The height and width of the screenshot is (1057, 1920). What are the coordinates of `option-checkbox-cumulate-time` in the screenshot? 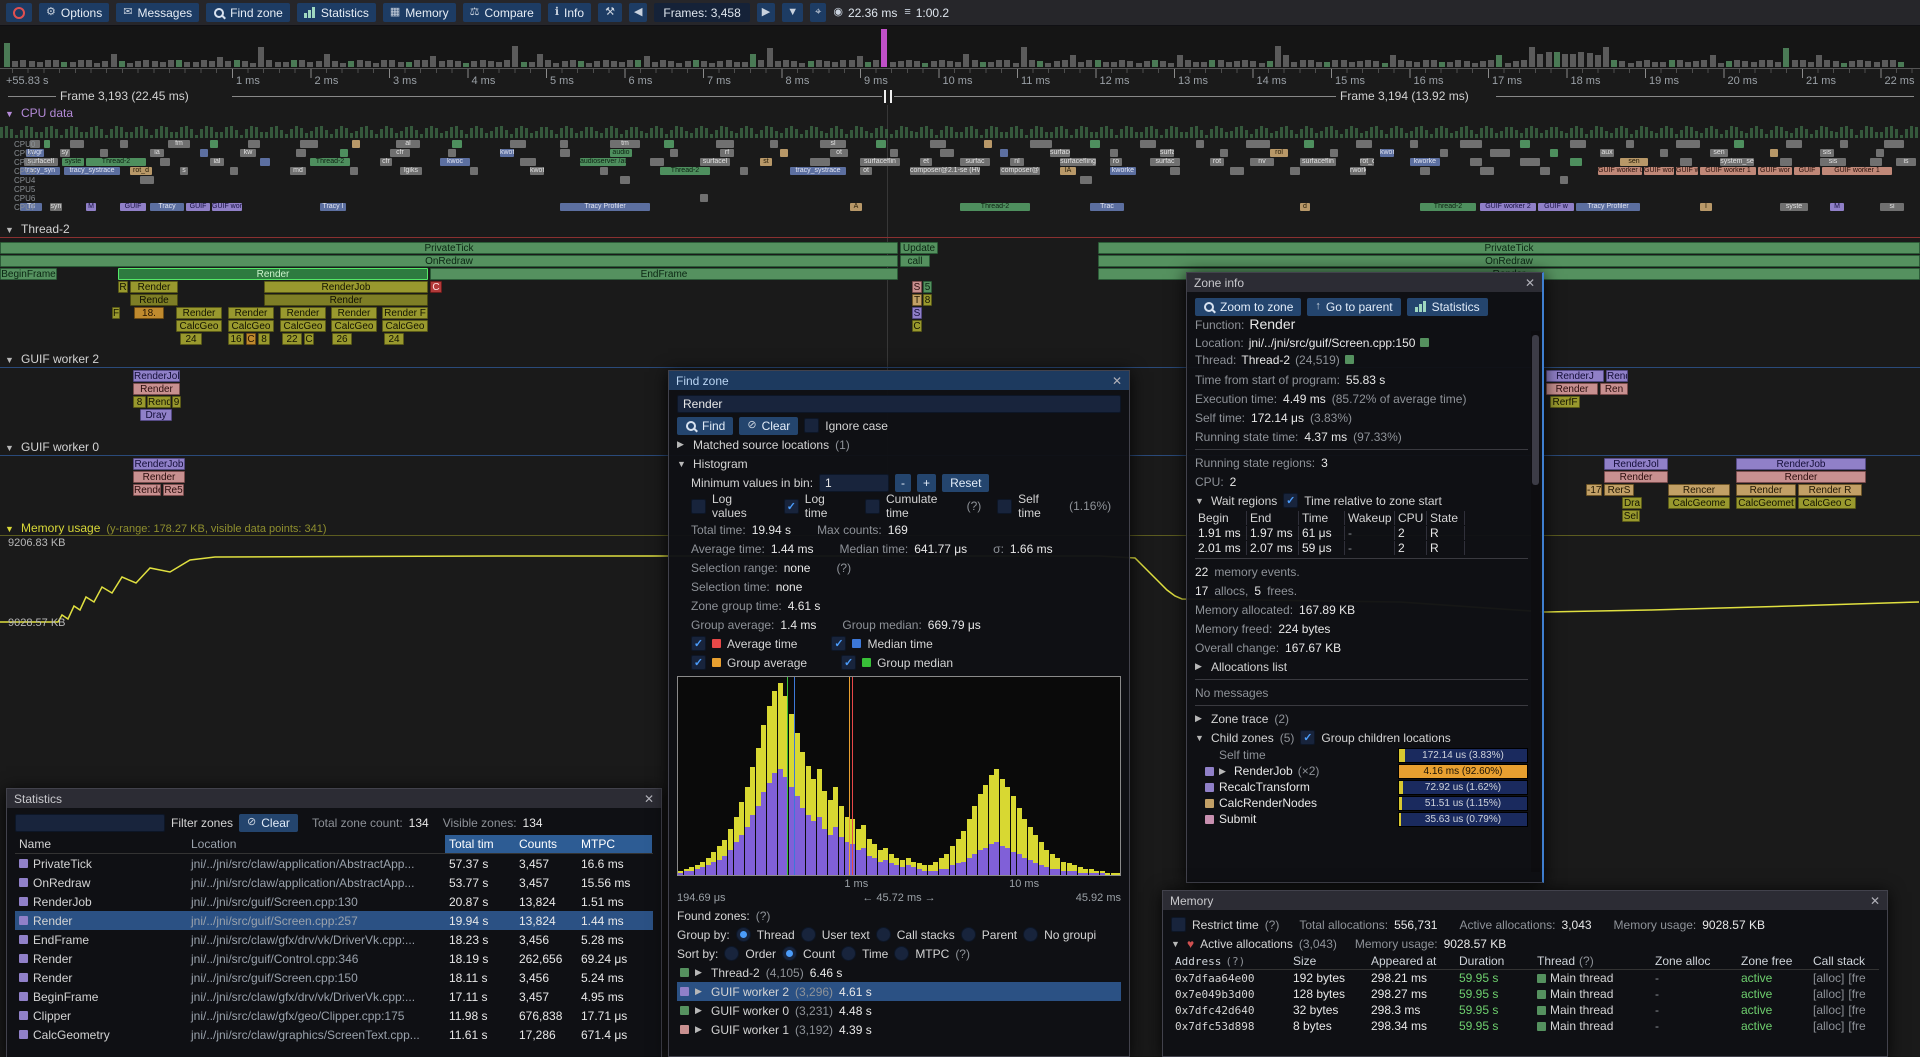 It's located at (873, 506).